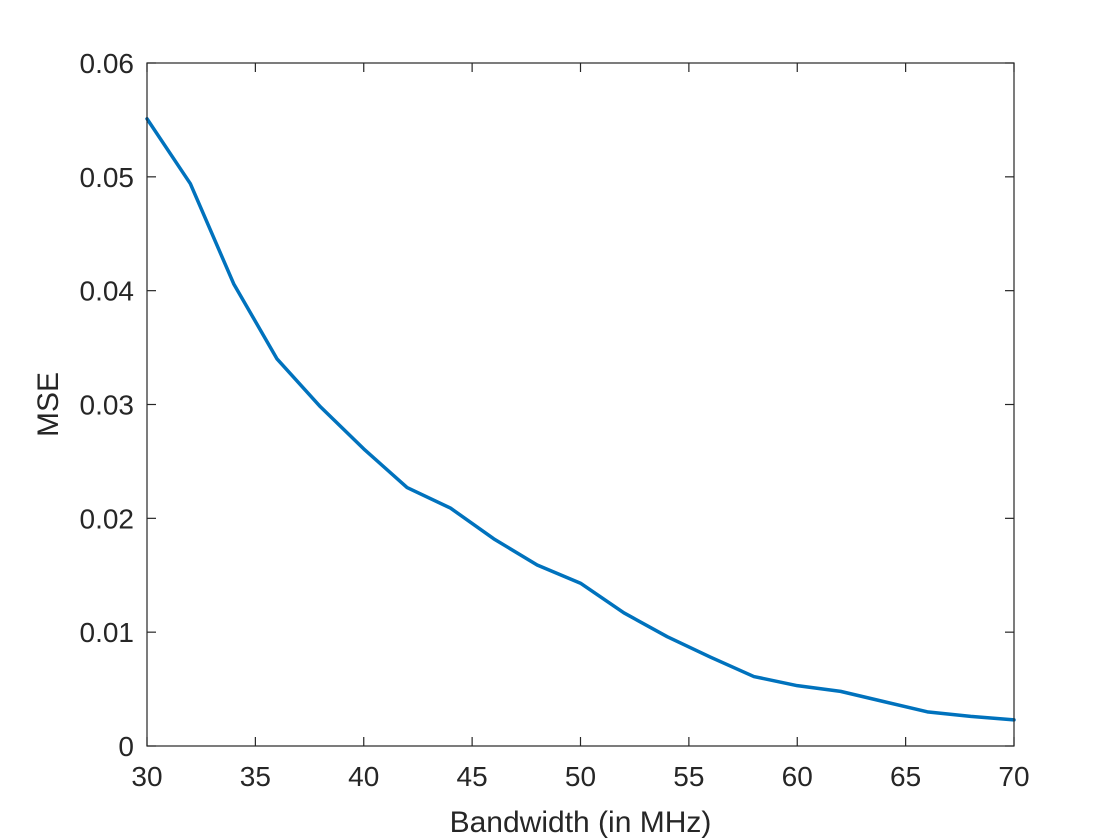 Image resolution: width=1120 pixels, height=840 pixels. What do you see at coordinates (107, 405) in the screenshot?
I see `y-tick-label: 0.03` at bounding box center [107, 405].